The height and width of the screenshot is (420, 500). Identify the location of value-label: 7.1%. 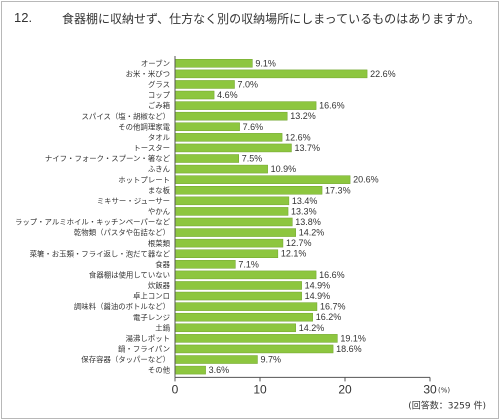
(248, 264).